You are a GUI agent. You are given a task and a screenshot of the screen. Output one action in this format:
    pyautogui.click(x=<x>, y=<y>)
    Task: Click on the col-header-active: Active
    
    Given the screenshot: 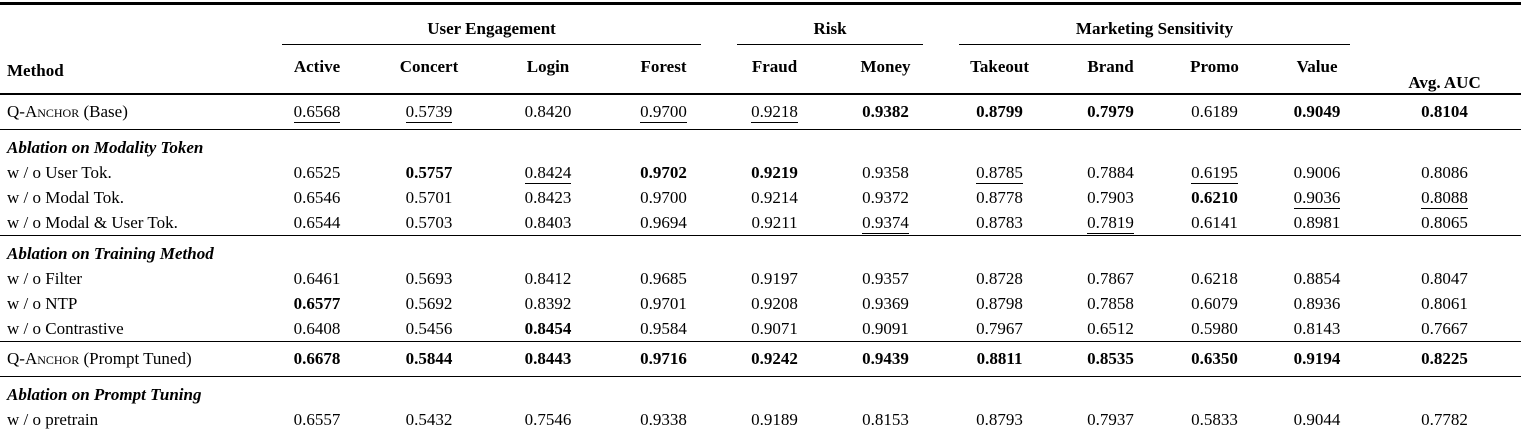 What is the action you would take?
    pyautogui.click(x=317, y=70)
    